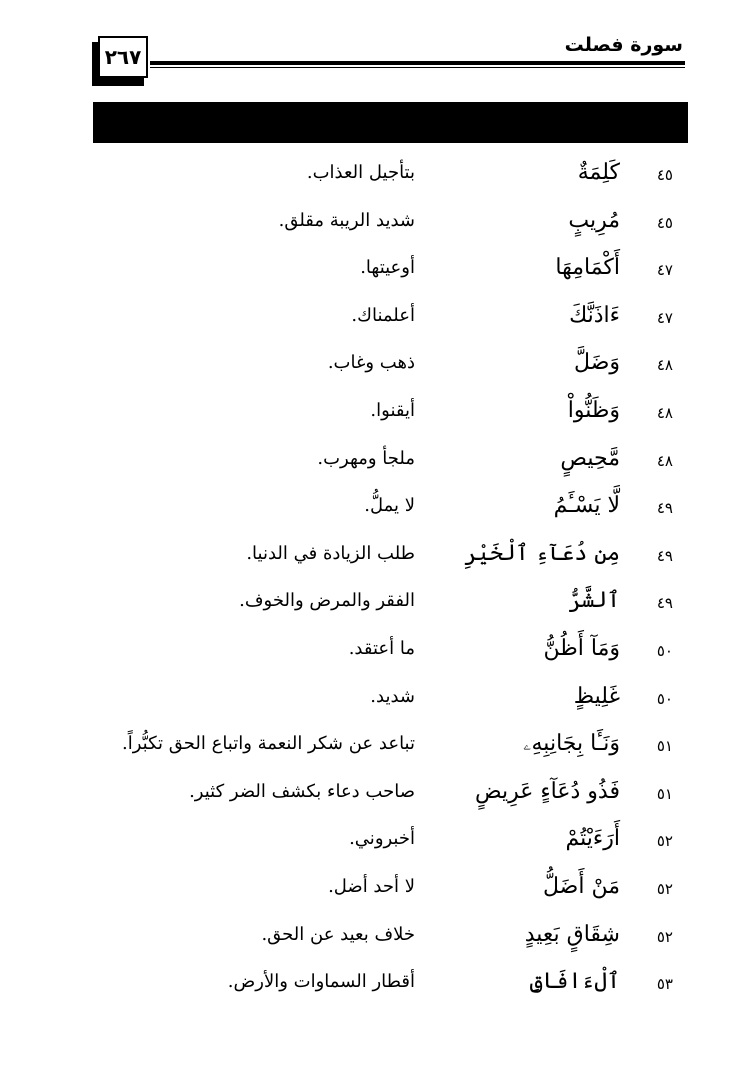  What do you see at coordinates (586, 506) in the screenshot?
I see `quran-word: لَّا يَسْـَٔمُ` at bounding box center [586, 506].